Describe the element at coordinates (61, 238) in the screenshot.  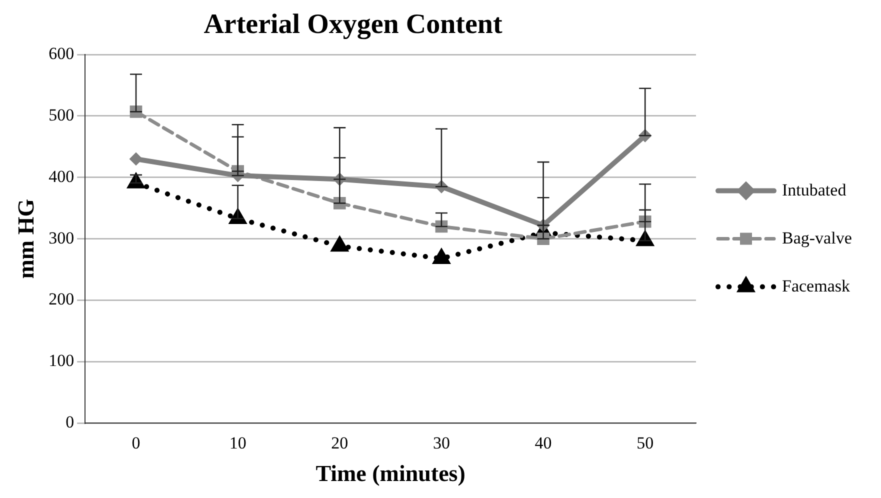
I see `y-tick-label: 300` at that location.